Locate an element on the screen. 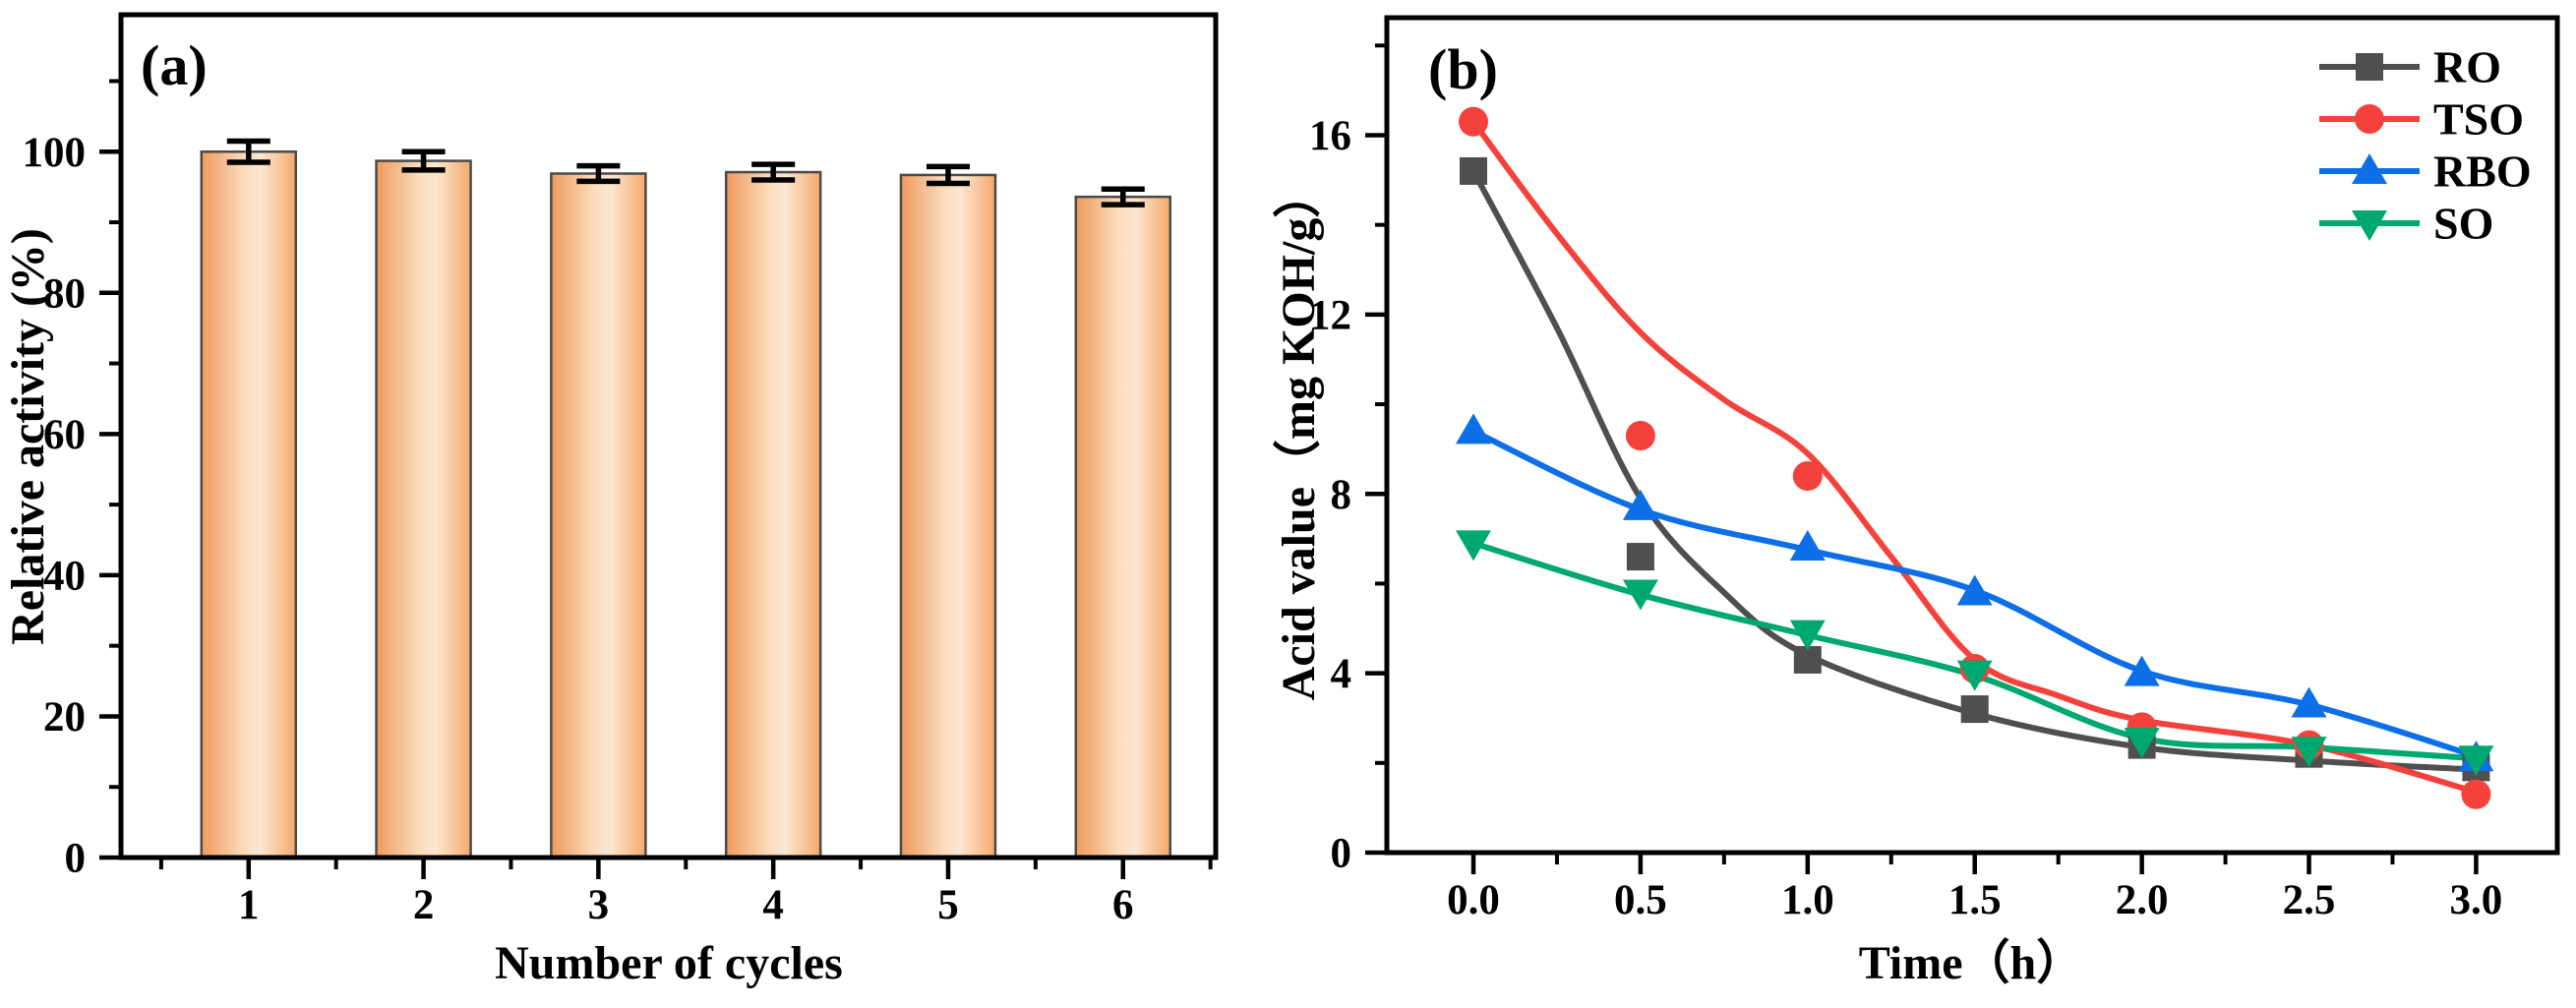 This screenshot has width=2576, height=1008. y-tick-label-40: 40 is located at coordinates (64, 577).